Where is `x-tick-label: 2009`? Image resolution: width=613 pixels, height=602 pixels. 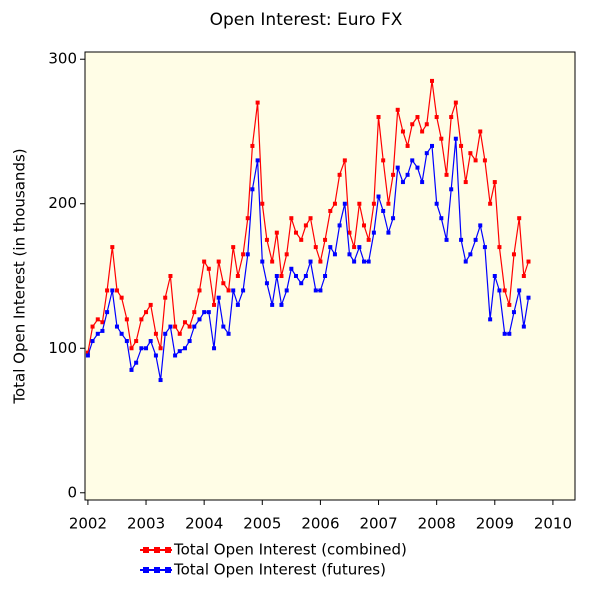 x-tick-label: 2009 is located at coordinates (495, 524).